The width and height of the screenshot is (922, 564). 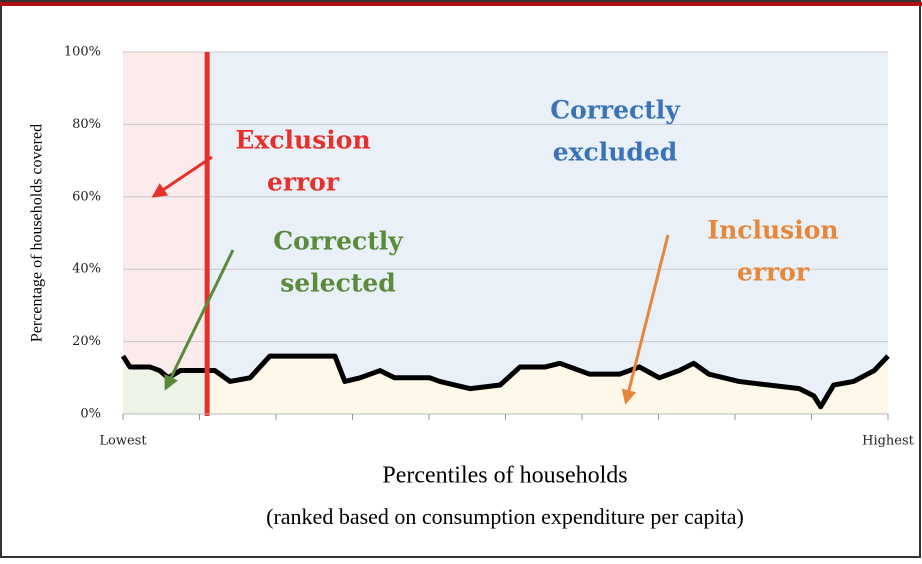 I want to click on coverage-line, so click(x=505, y=381).